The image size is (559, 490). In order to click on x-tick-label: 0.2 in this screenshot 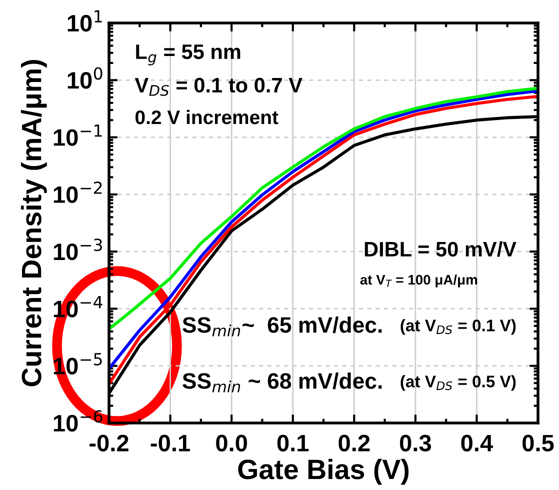, I will do `click(354, 443)`.